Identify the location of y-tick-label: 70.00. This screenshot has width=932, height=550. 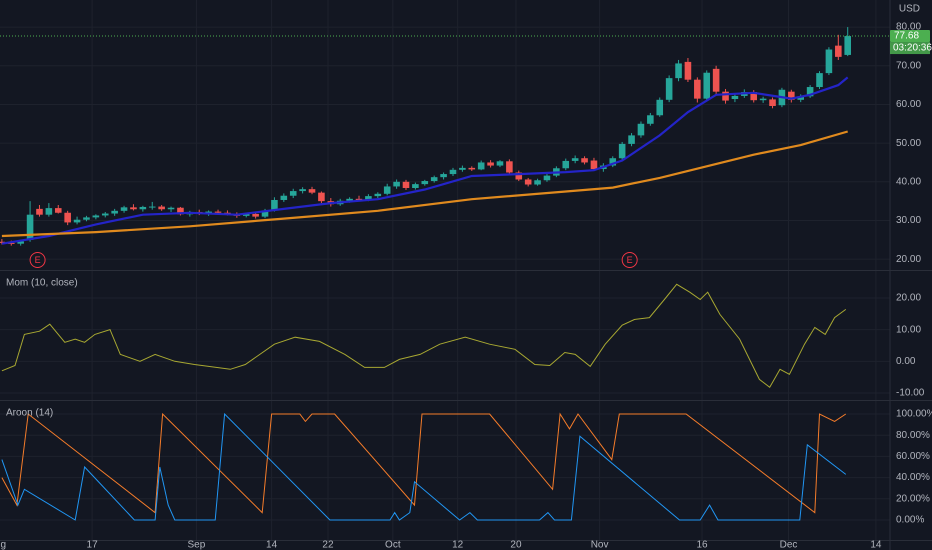
(908, 65).